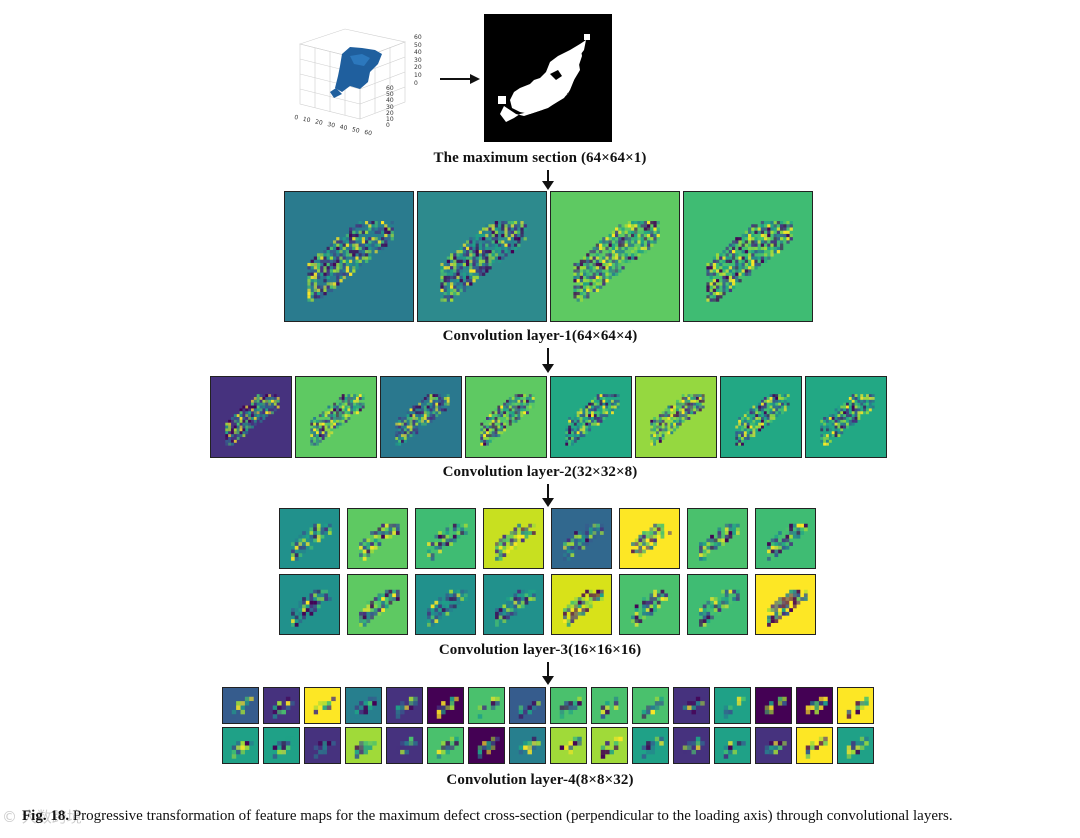 This screenshot has width=1080, height=838. What do you see at coordinates (540, 158) in the screenshot?
I see `section-caption: The maximum section (64×64×1)` at bounding box center [540, 158].